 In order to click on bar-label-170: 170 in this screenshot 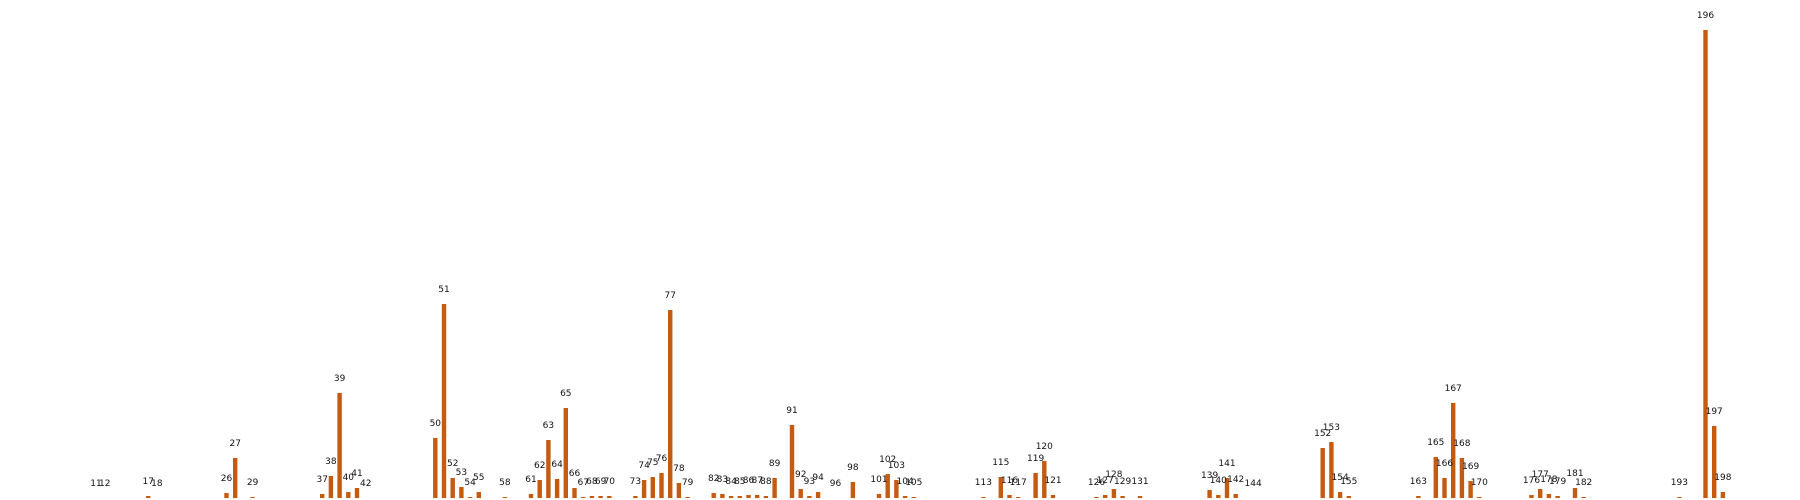, I will do `click(1479, 483)`.